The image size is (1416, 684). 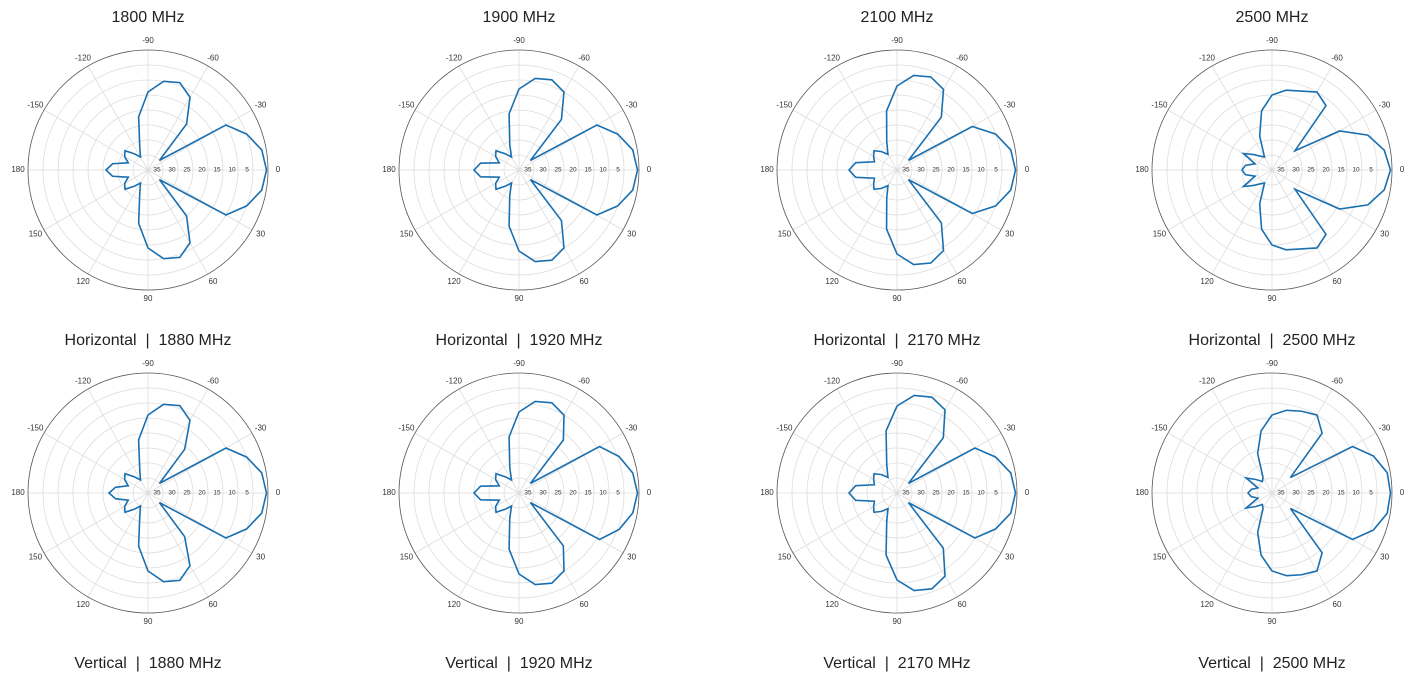 What do you see at coordinates (832, 57) in the screenshot?
I see `theta-tick-label: -120` at bounding box center [832, 57].